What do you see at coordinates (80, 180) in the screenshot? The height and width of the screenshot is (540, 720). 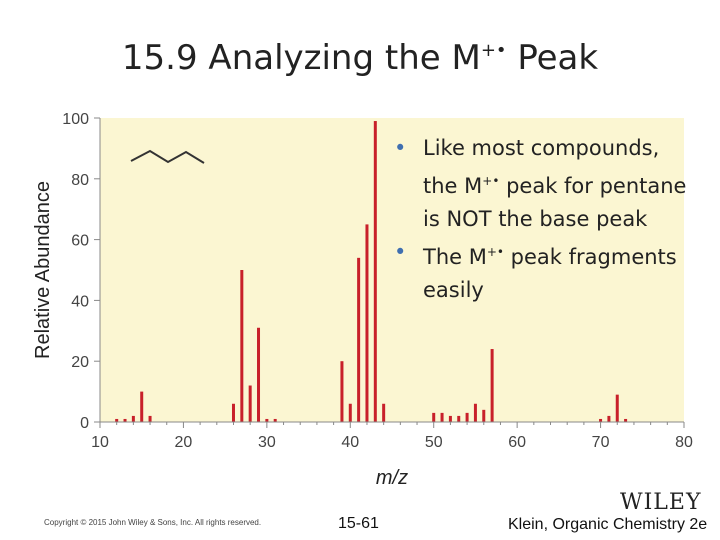 I see `y-tick-label: 80` at bounding box center [80, 180].